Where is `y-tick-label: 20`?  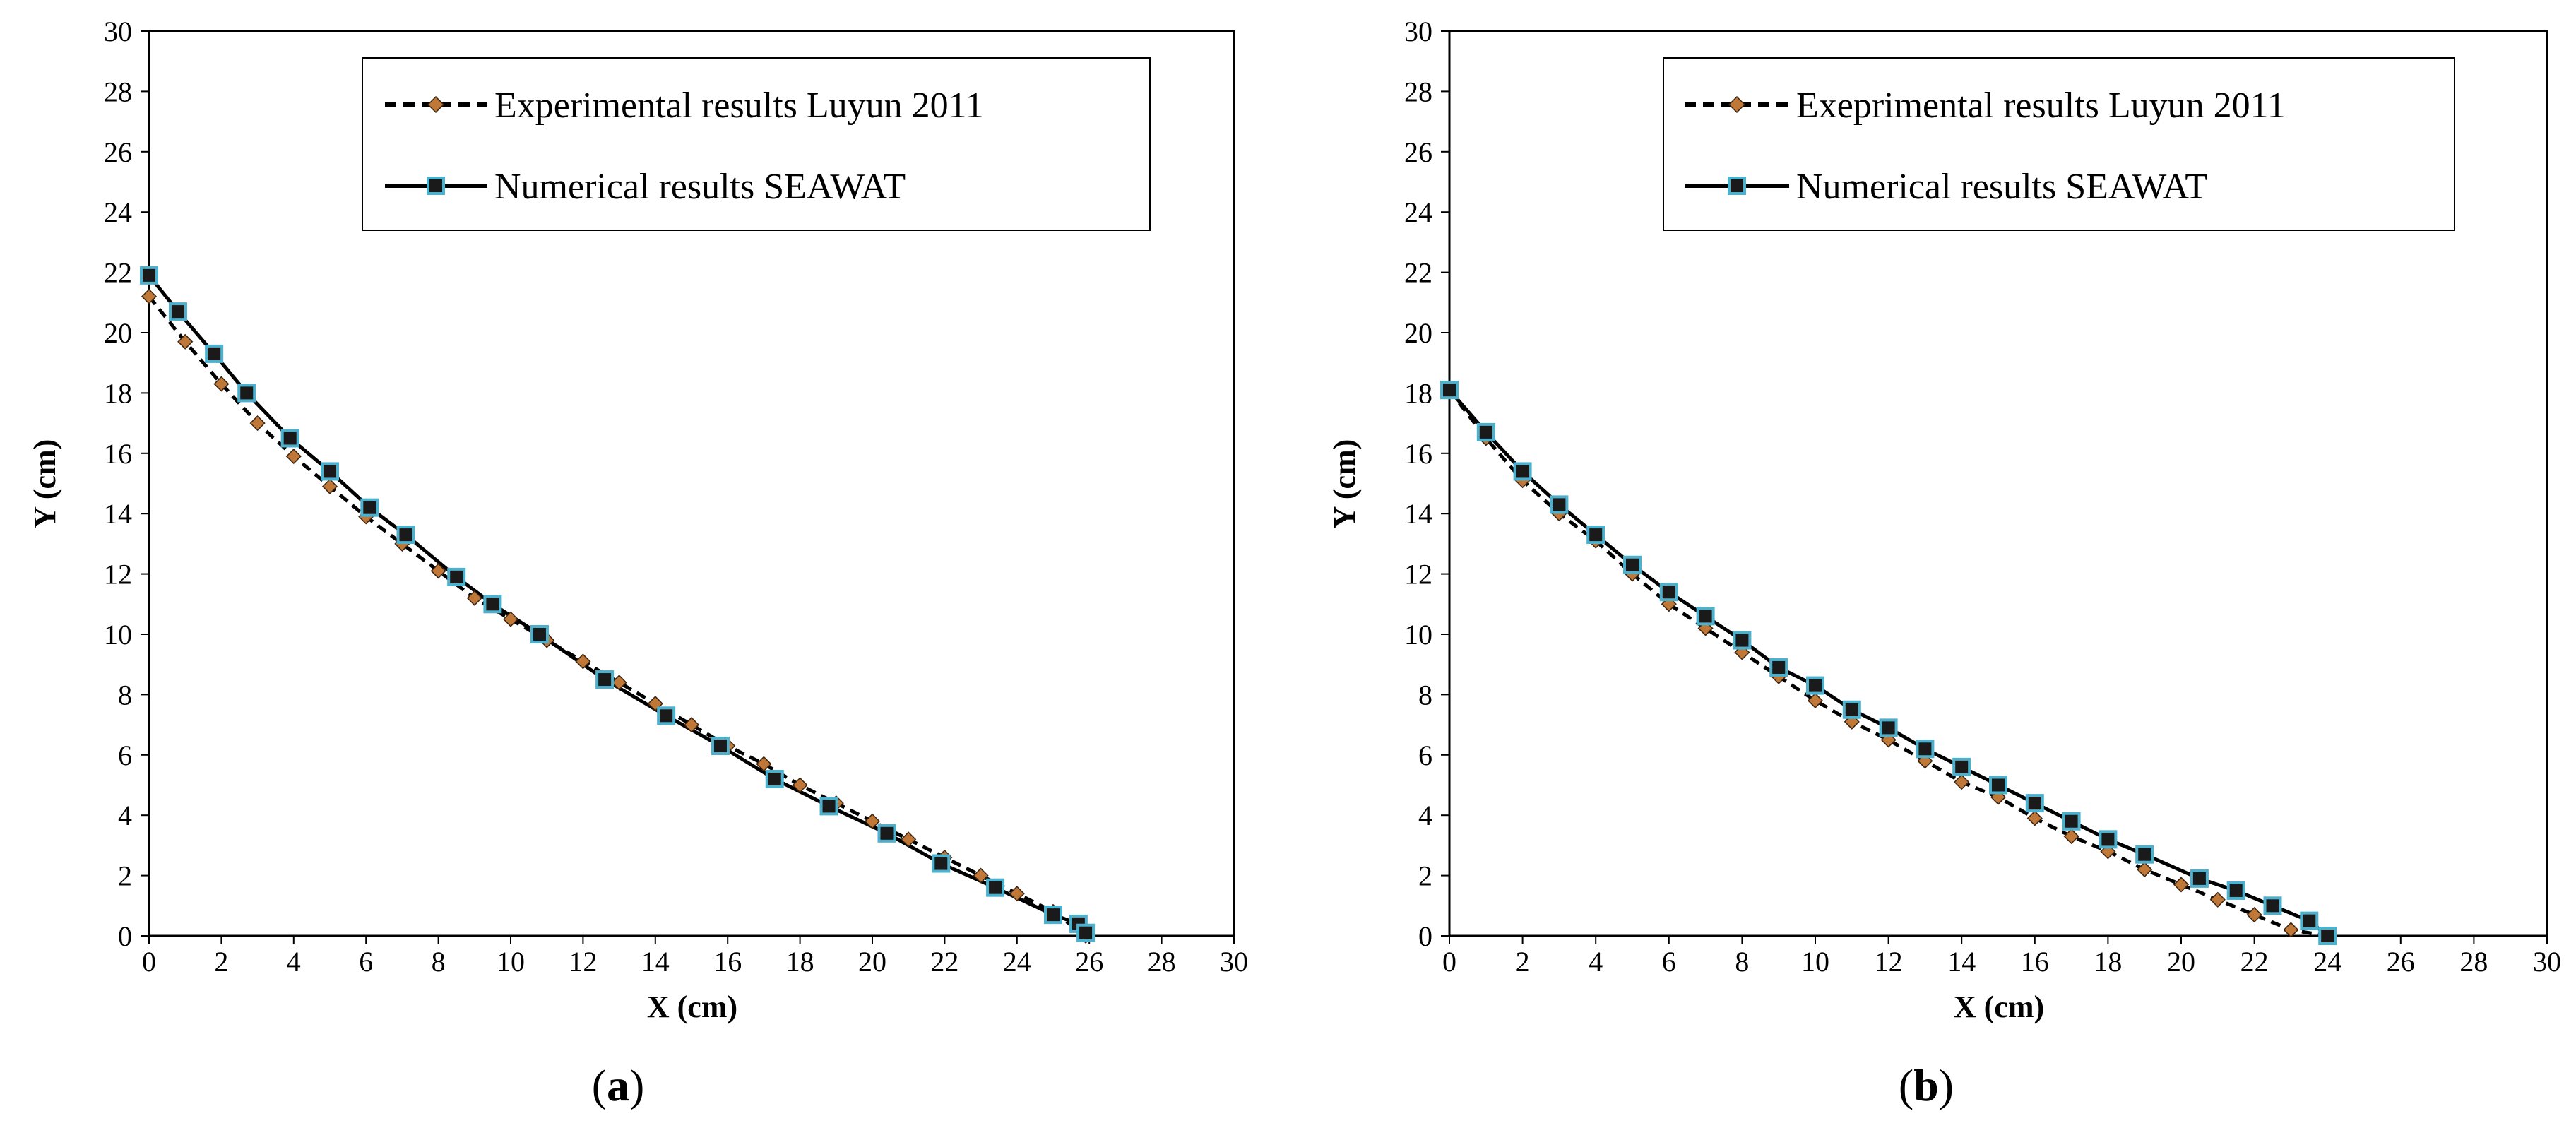 y-tick-label: 20 is located at coordinates (118, 333).